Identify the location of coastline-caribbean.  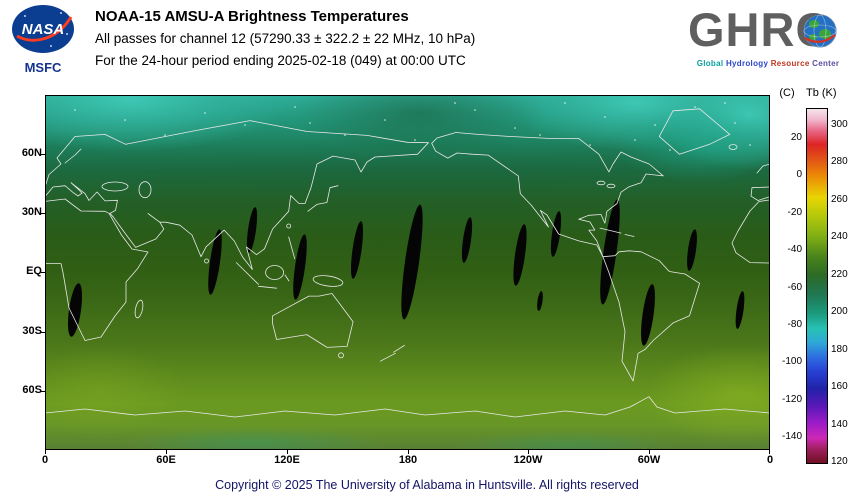
(617, 232).